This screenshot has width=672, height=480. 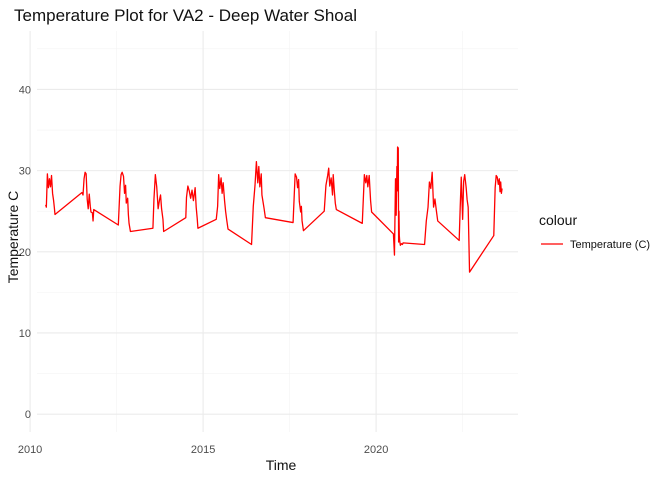 What do you see at coordinates (28, 415) in the screenshot?
I see `y-tick-label-0: 0` at bounding box center [28, 415].